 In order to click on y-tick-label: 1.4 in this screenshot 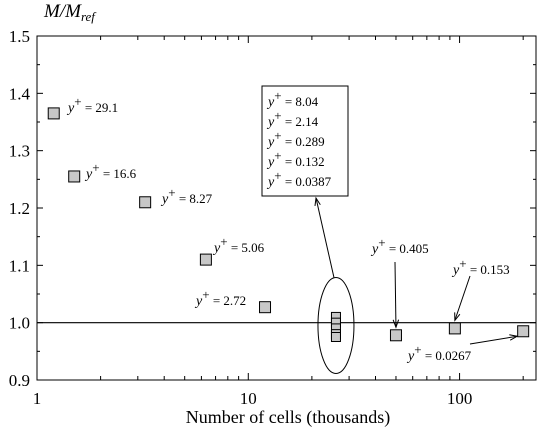, I will do `click(20, 93)`.